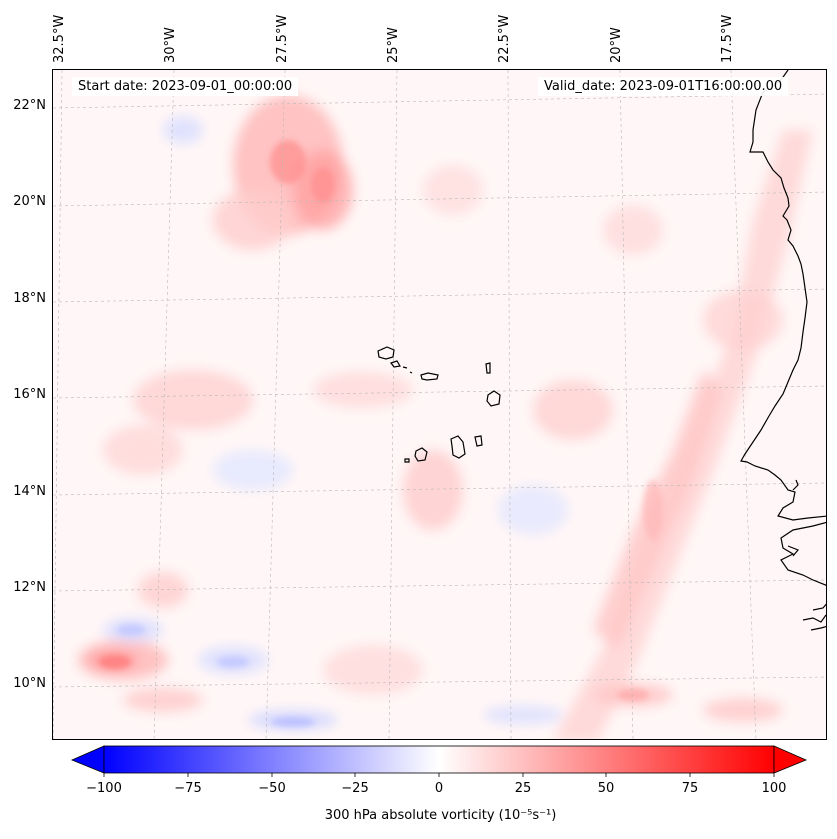  Describe the element at coordinates (439, 788) in the screenshot. I see `colorbar-tick-label: 0` at that location.